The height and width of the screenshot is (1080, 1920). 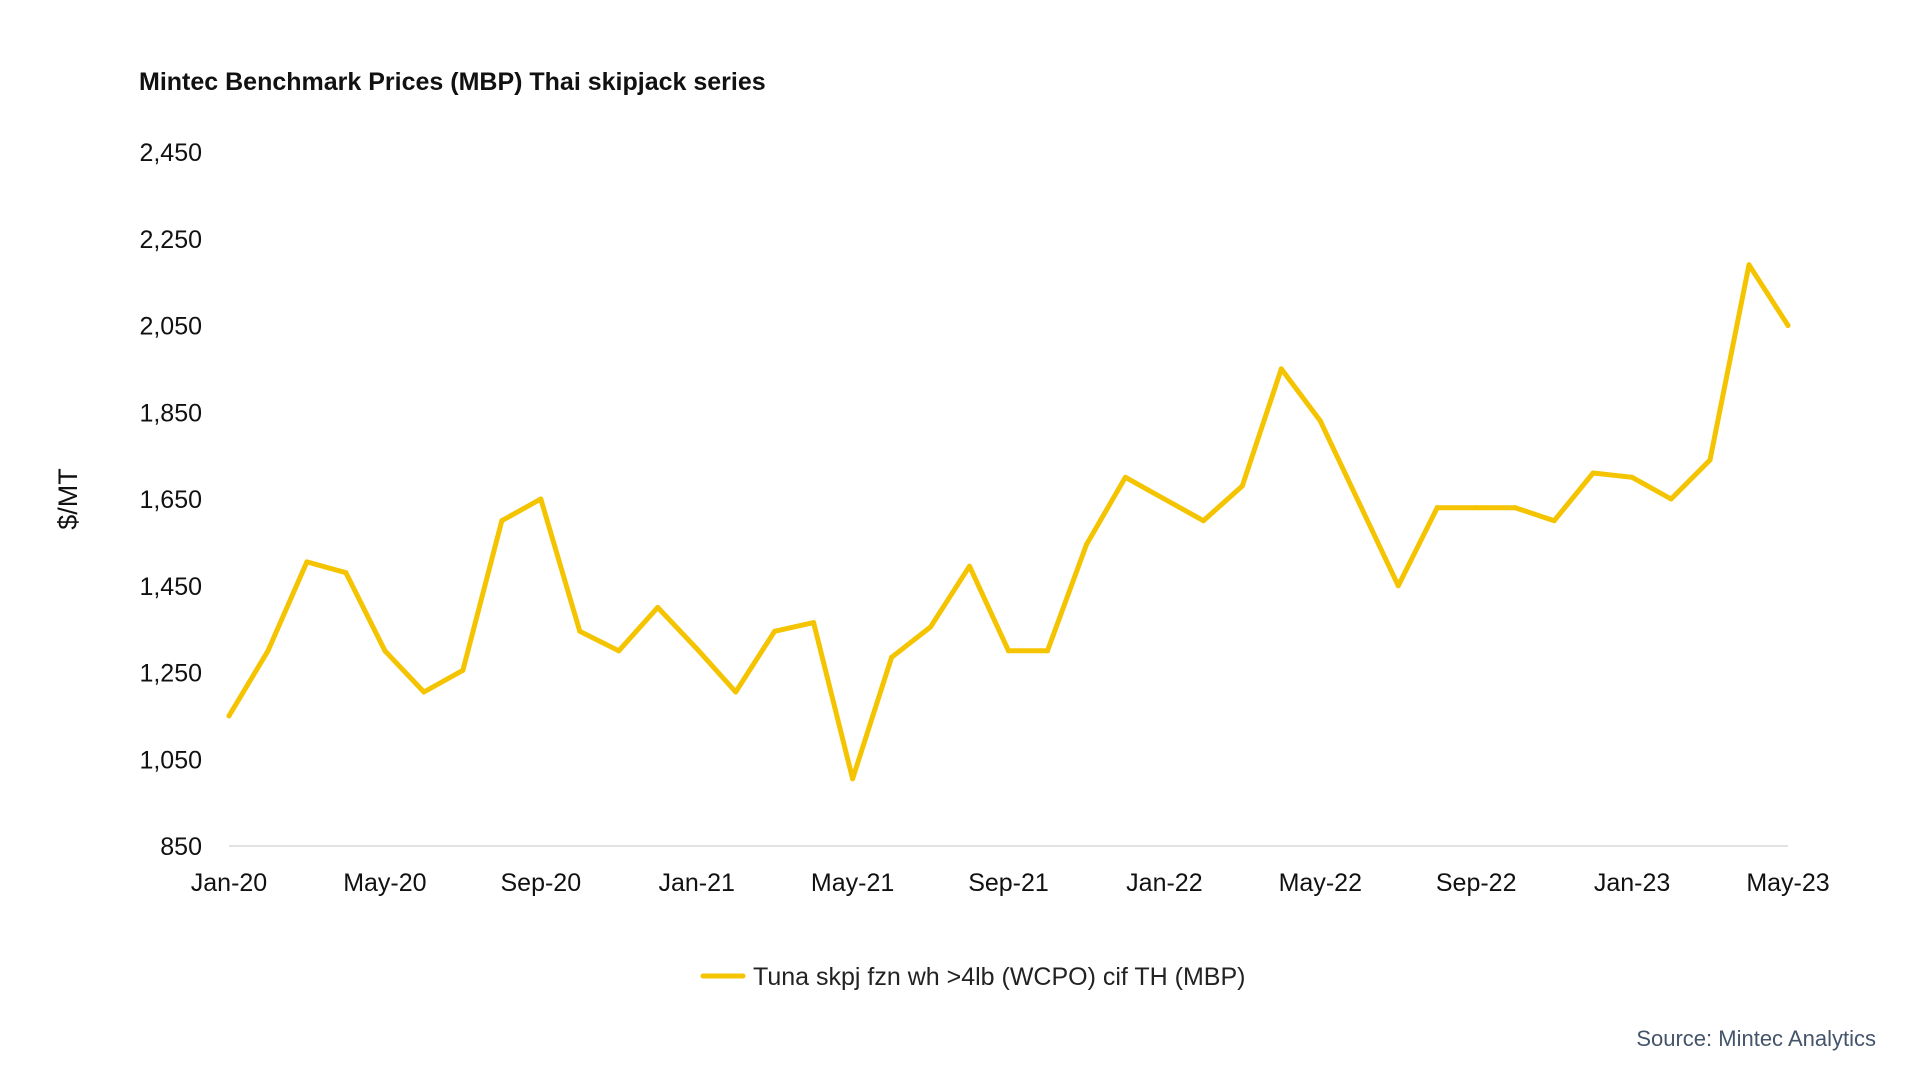 What do you see at coordinates (540, 883) in the screenshot?
I see `x-tick-label: Sep-20` at bounding box center [540, 883].